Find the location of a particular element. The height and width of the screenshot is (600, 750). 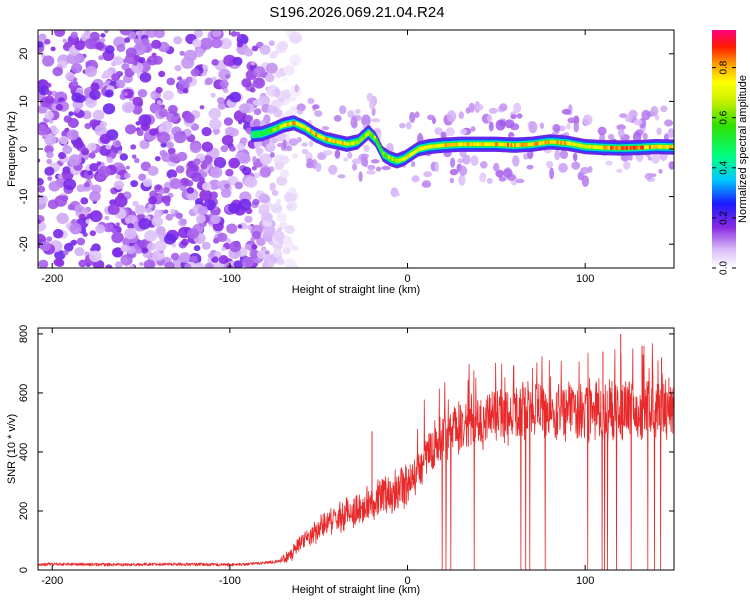

snr-x-axis-label: Height of straight line (km) is located at coordinates (356, 590).